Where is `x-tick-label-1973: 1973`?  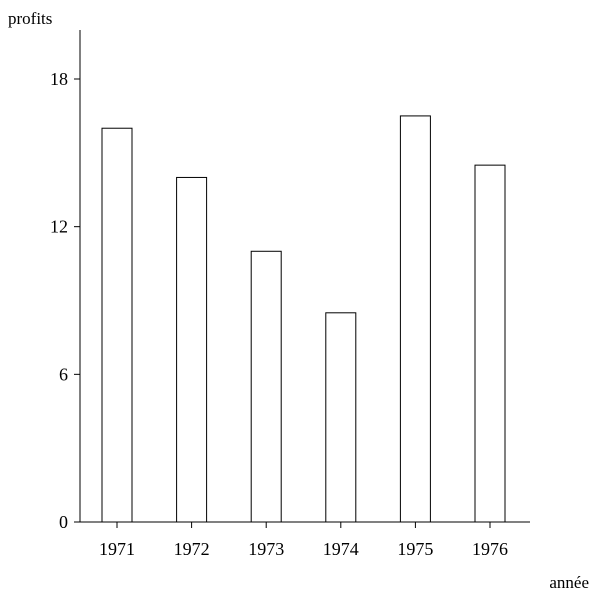 x-tick-label-1973: 1973 is located at coordinates (266, 549).